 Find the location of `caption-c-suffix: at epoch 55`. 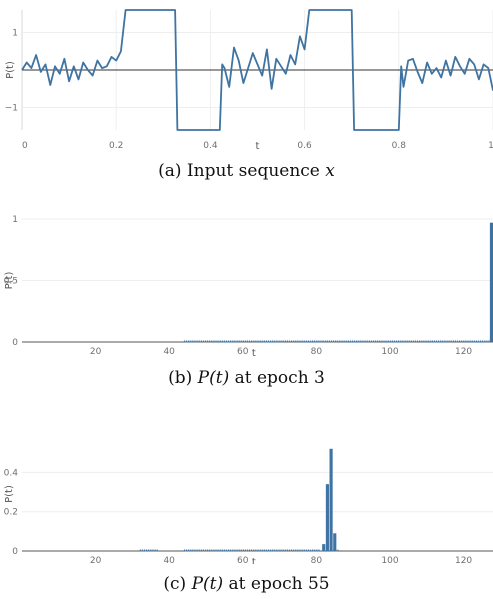

caption-c-suffix: at epoch 55 is located at coordinates (276, 584).